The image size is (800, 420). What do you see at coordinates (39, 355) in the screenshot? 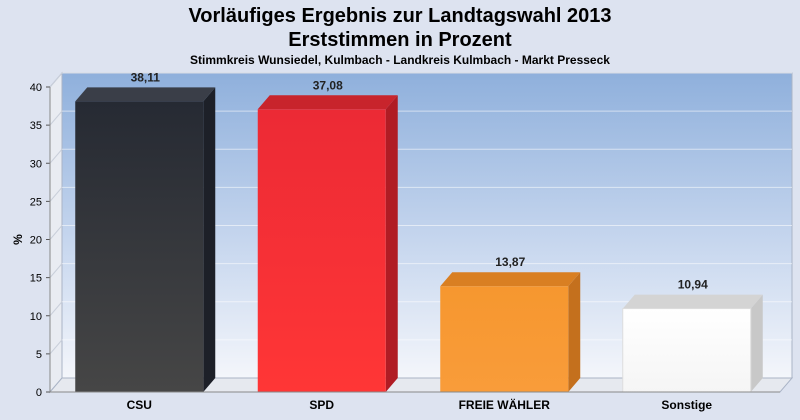
I see `y-tick-label: 5` at bounding box center [39, 355].